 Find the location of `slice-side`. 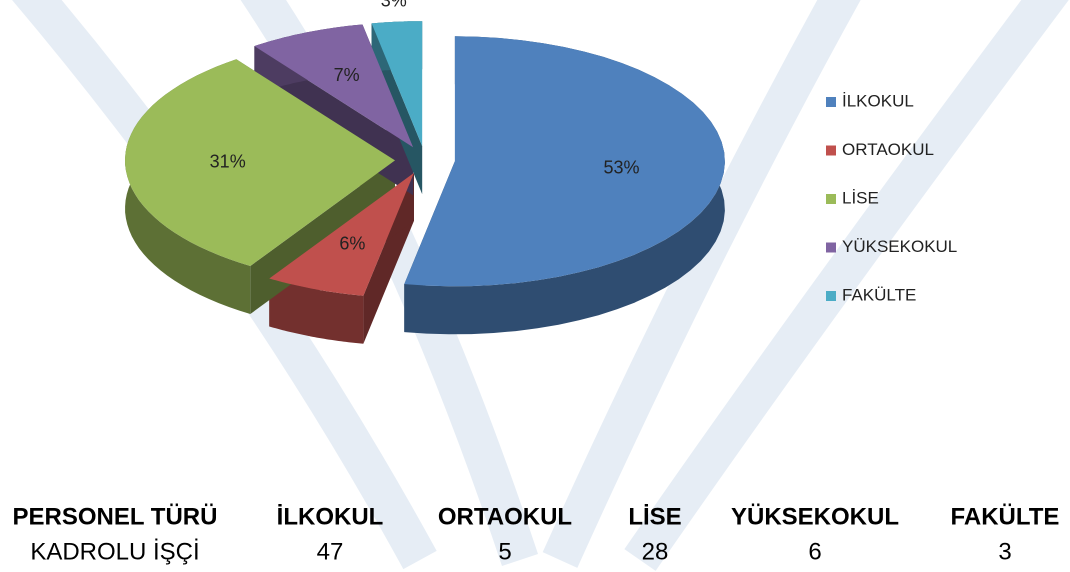

slice-side is located at coordinates (316, 311).